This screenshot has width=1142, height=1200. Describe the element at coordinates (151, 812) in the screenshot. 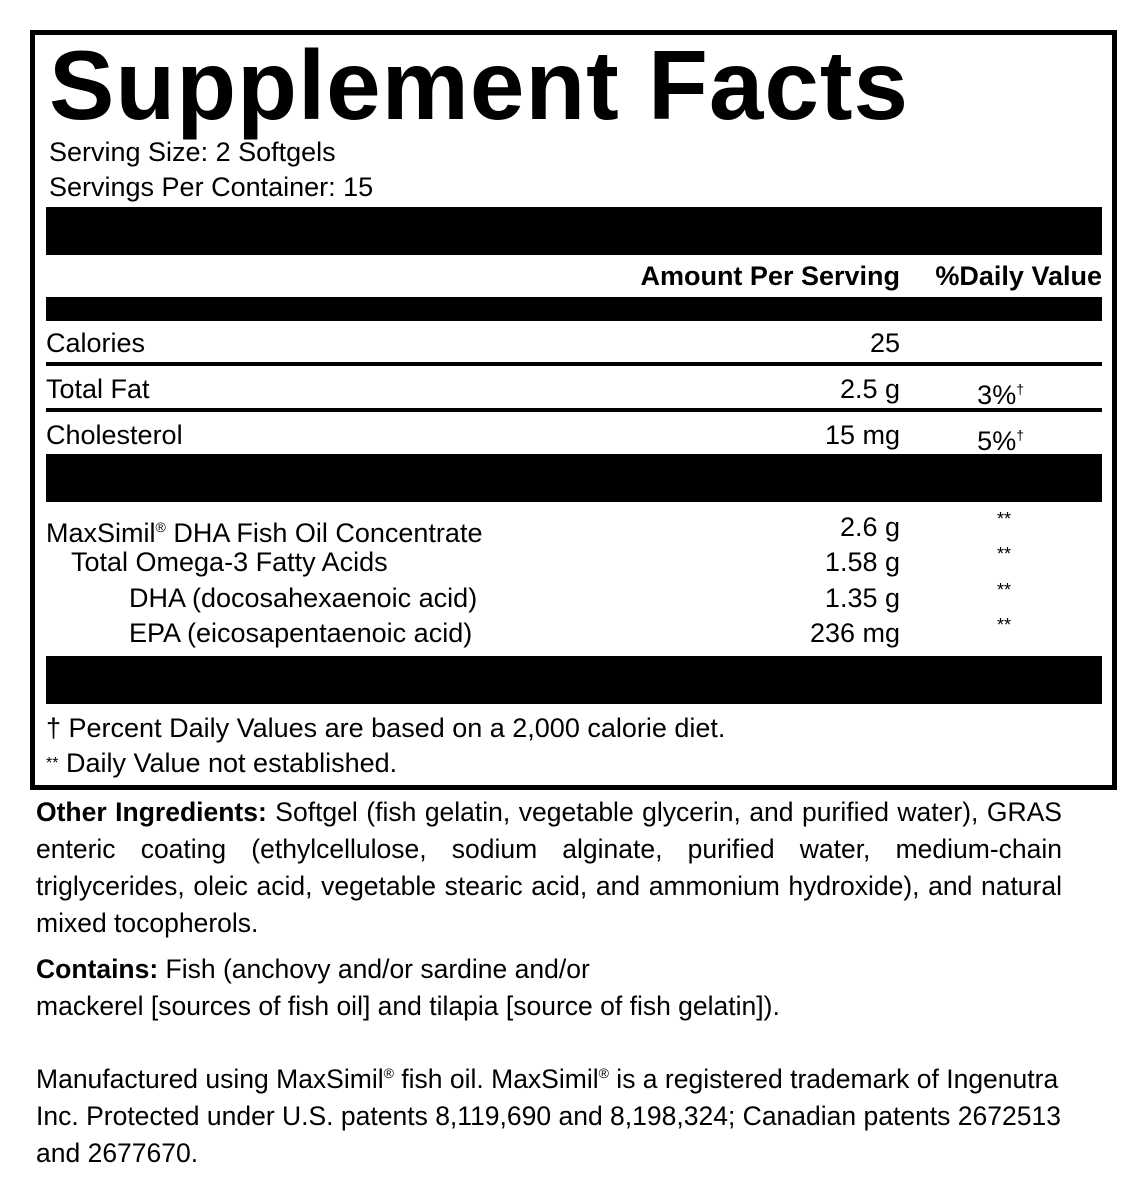

I see `other-ingredients-label: Other Ingredients:` at that location.